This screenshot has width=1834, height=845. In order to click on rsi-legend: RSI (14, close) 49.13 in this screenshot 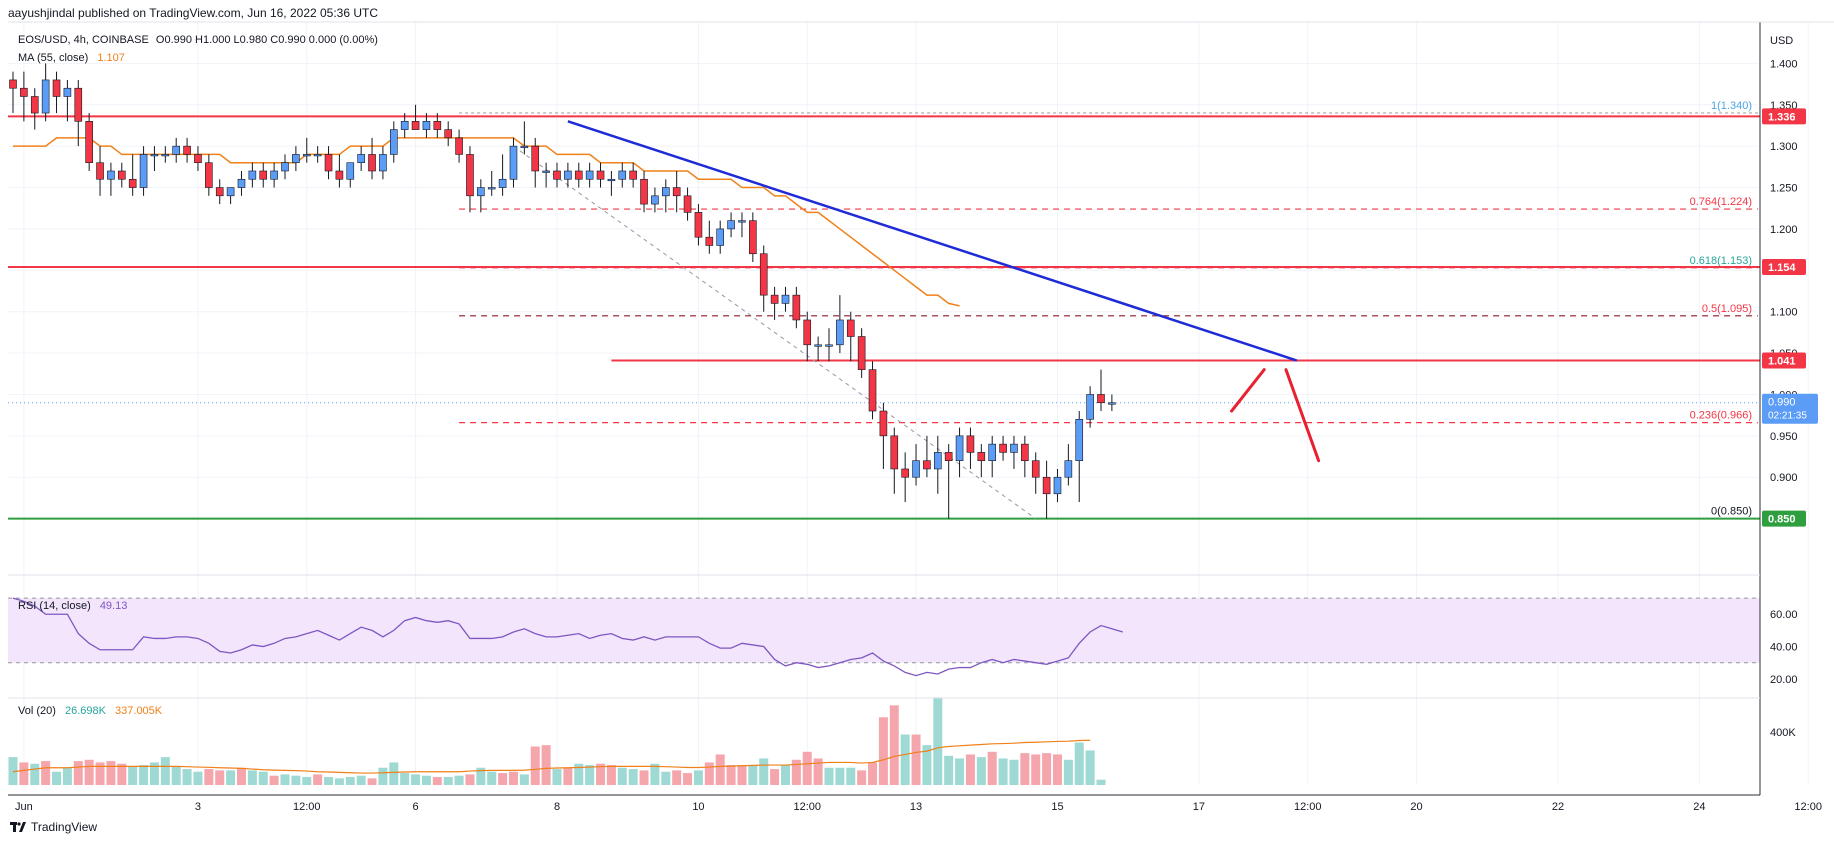, I will do `click(72, 606)`.